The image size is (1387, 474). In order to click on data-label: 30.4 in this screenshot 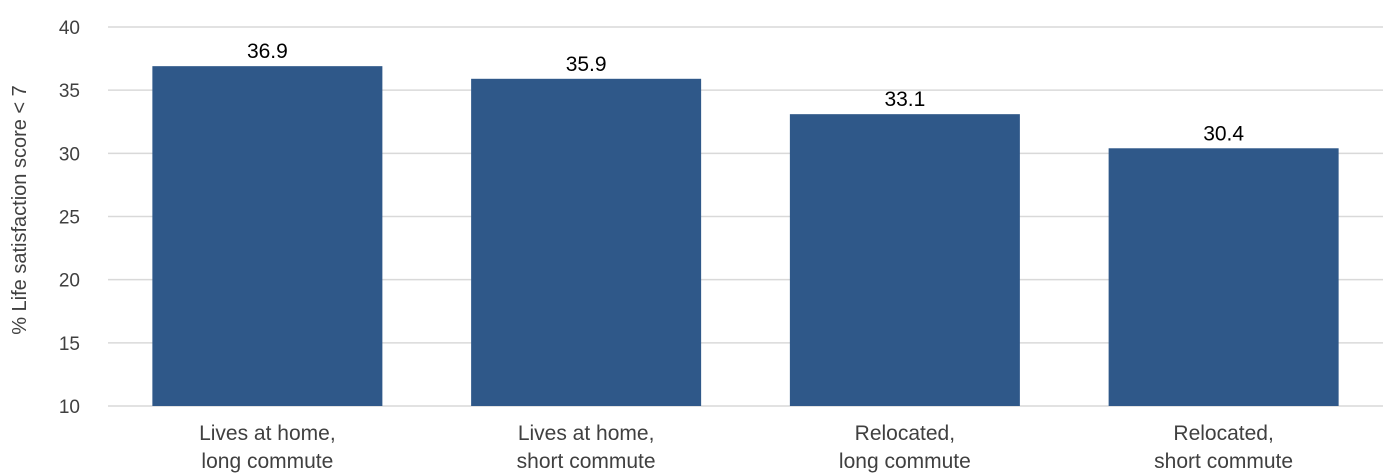, I will do `click(1223, 133)`.